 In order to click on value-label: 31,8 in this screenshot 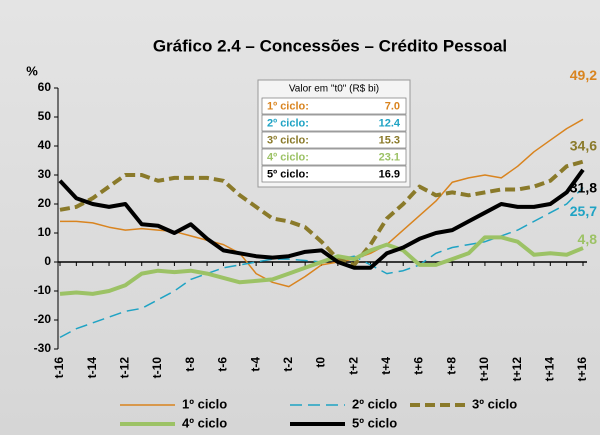, I will do `click(583, 187)`.